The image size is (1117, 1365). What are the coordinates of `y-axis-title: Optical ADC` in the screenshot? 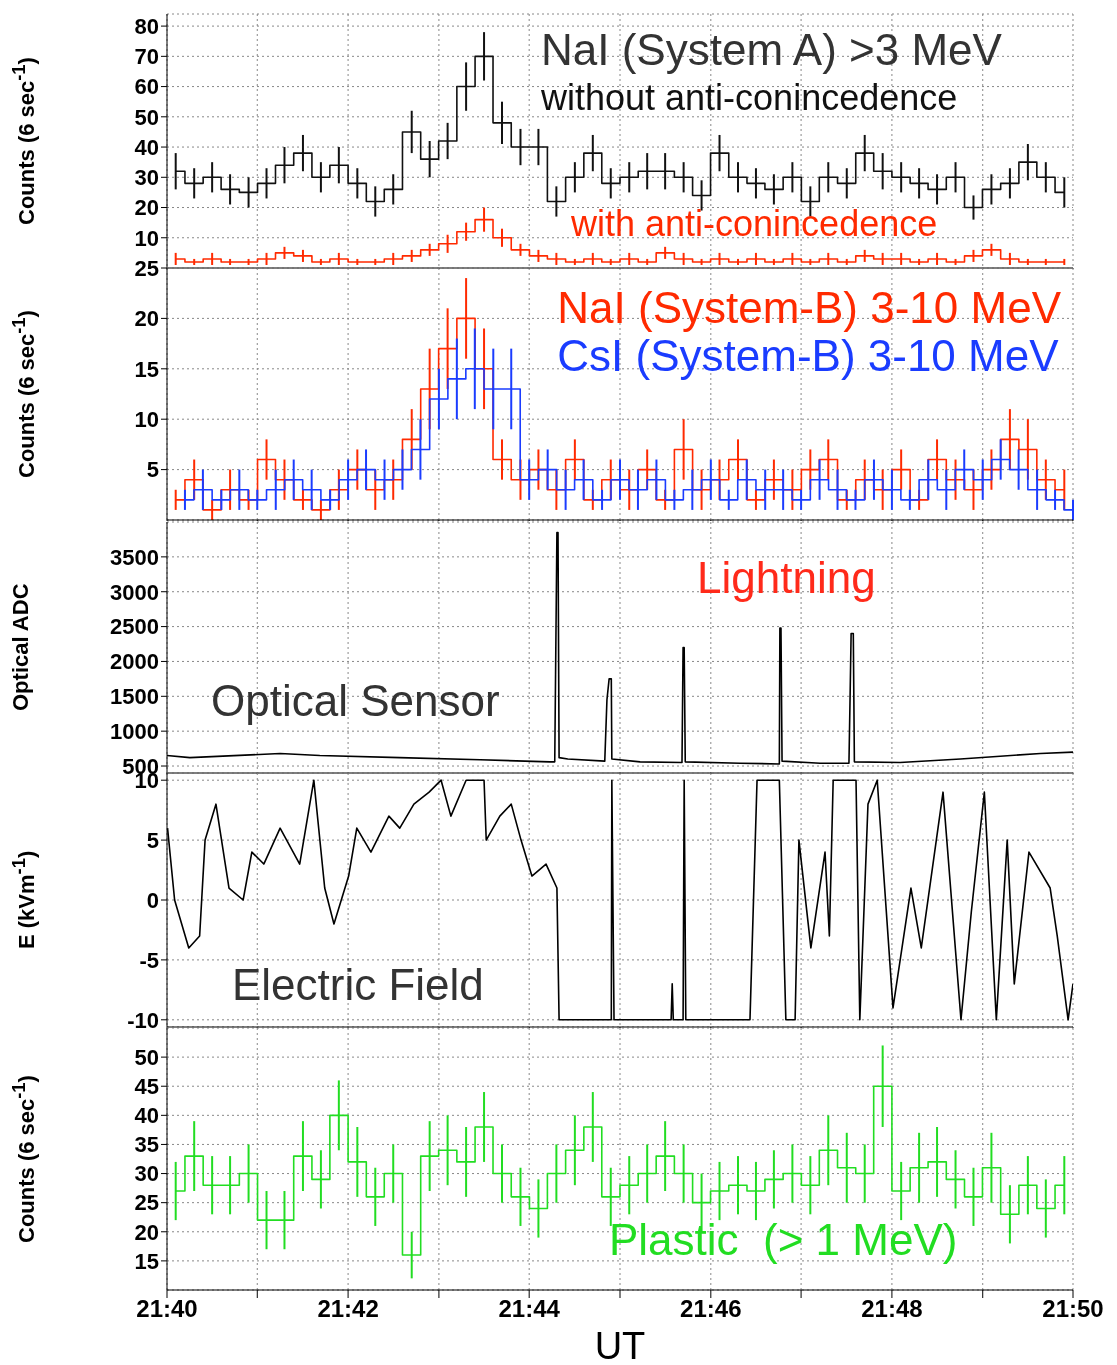 It's located at (21, 648).